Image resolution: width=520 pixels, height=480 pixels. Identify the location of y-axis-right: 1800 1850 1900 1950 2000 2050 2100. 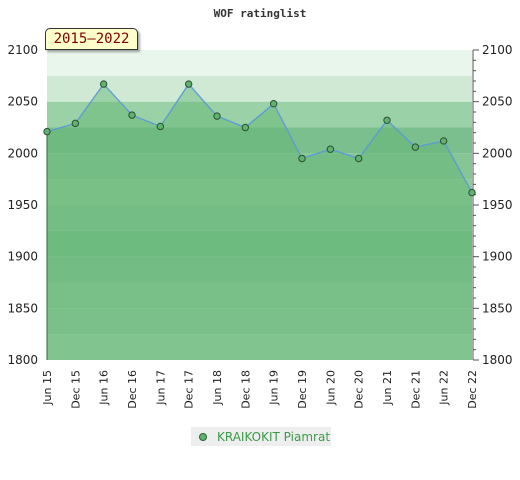
(492, 205).